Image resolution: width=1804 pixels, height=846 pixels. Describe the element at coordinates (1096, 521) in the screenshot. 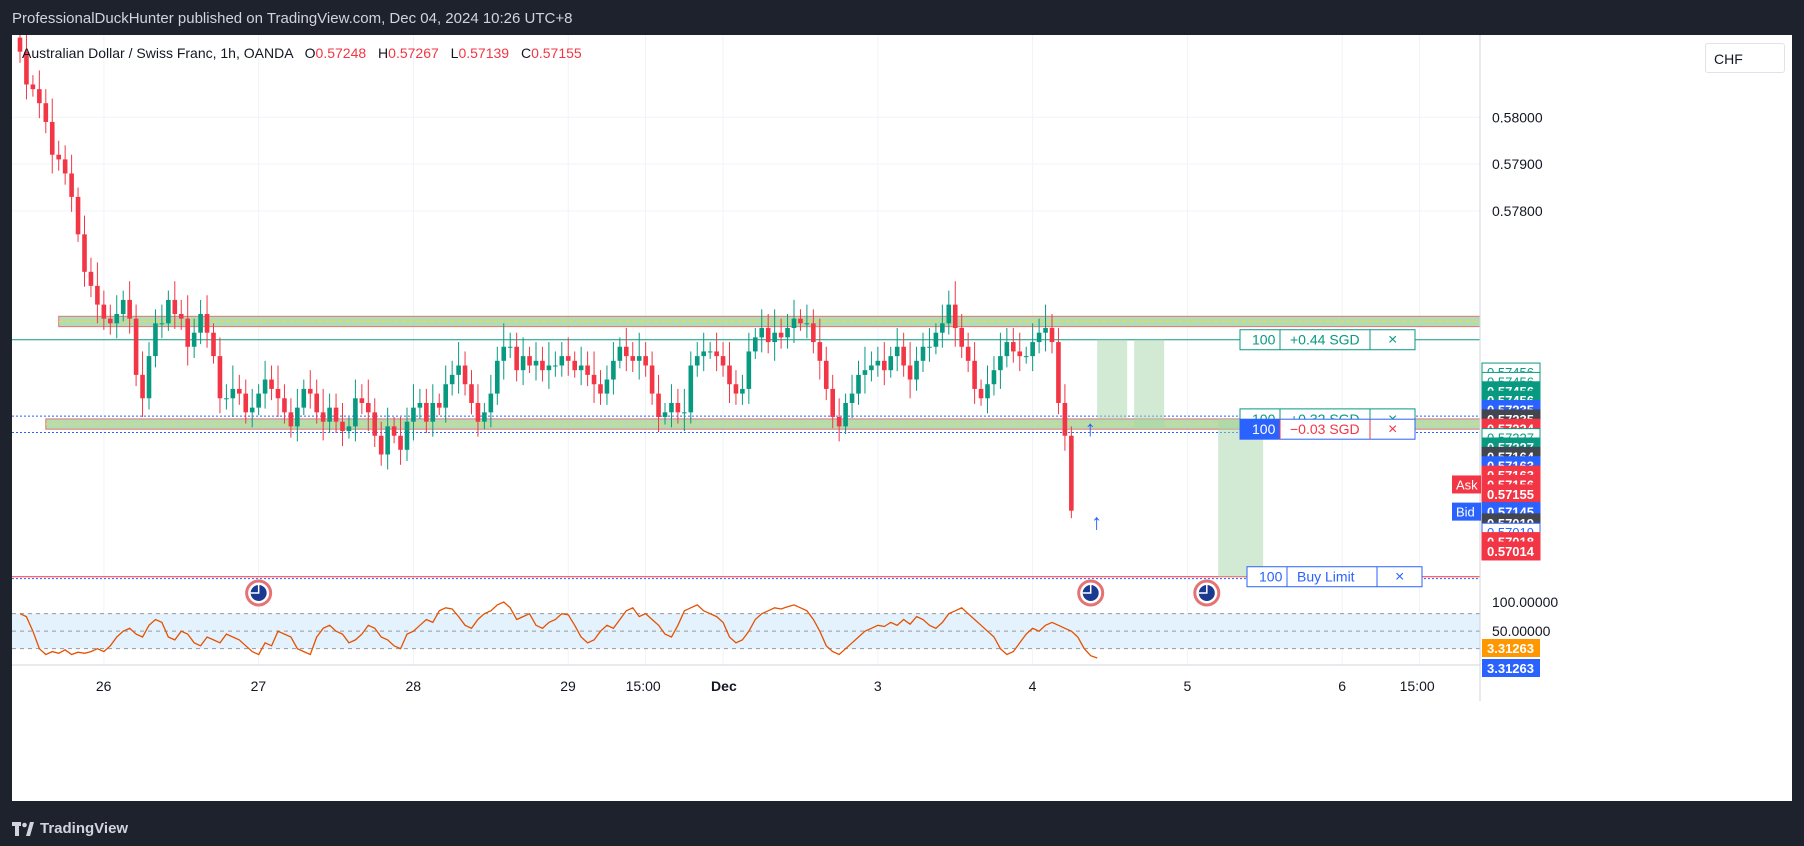

I see `buy-signal-arrow-icon: ↑` at that location.